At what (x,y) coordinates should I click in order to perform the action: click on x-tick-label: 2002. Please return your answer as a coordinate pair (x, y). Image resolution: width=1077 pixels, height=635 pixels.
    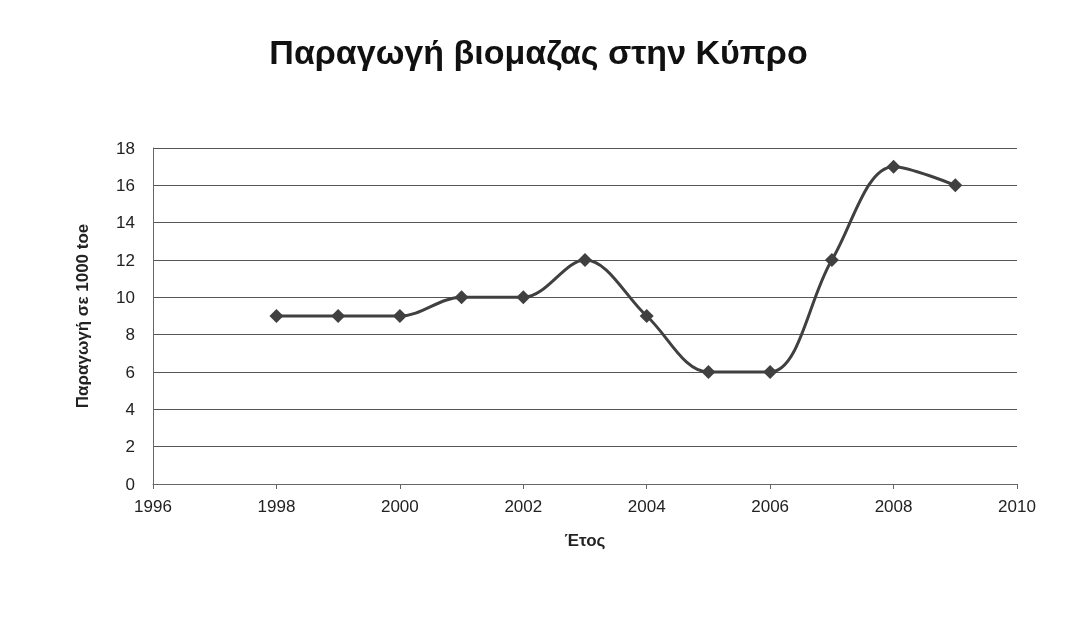
    Looking at the image, I should click on (523, 506).